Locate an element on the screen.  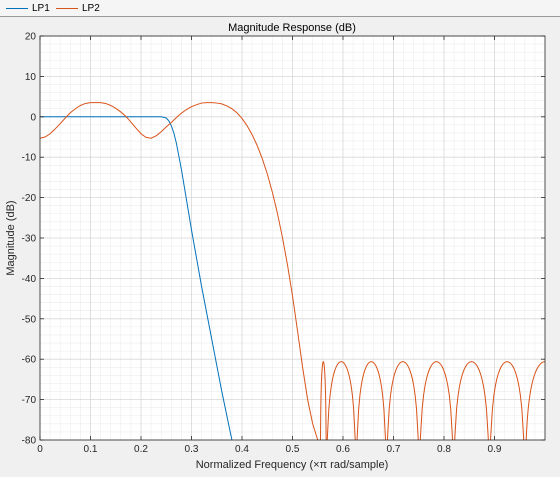
y-axis-label: Magnitude (dB) is located at coordinates (11, 237).